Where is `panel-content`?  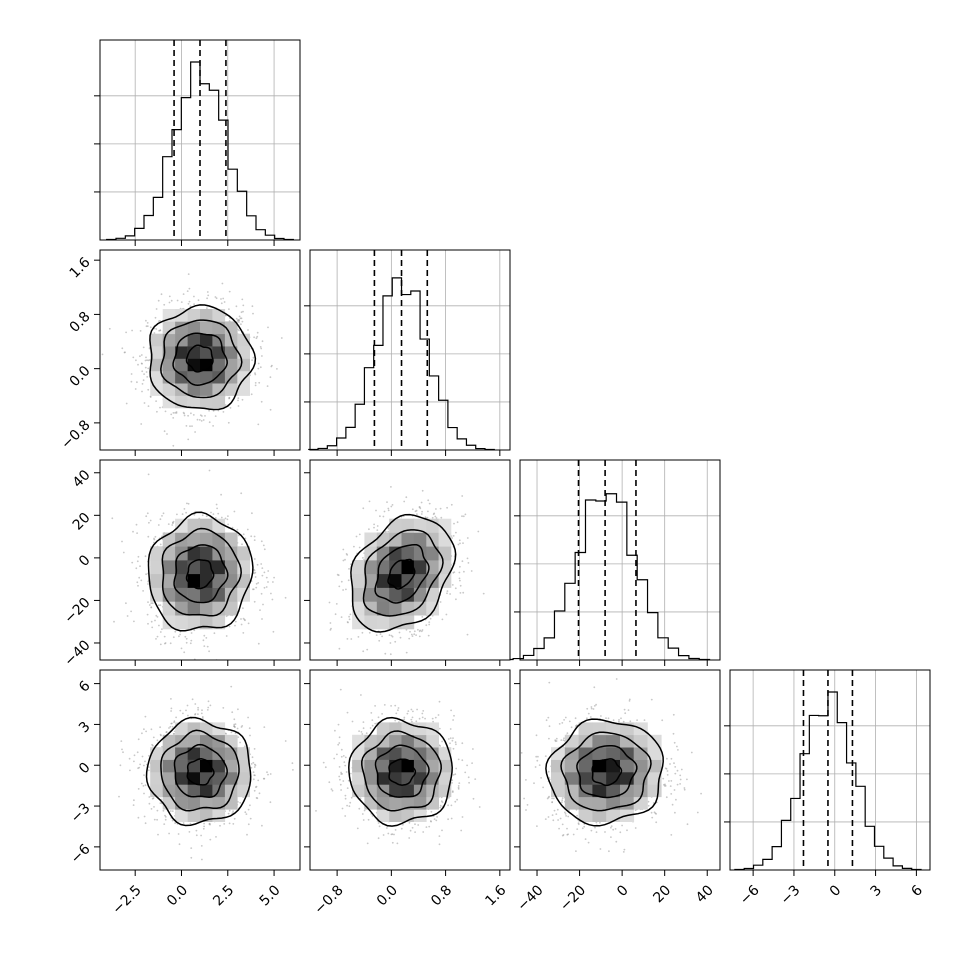
panel-content is located at coordinates (406, 571).